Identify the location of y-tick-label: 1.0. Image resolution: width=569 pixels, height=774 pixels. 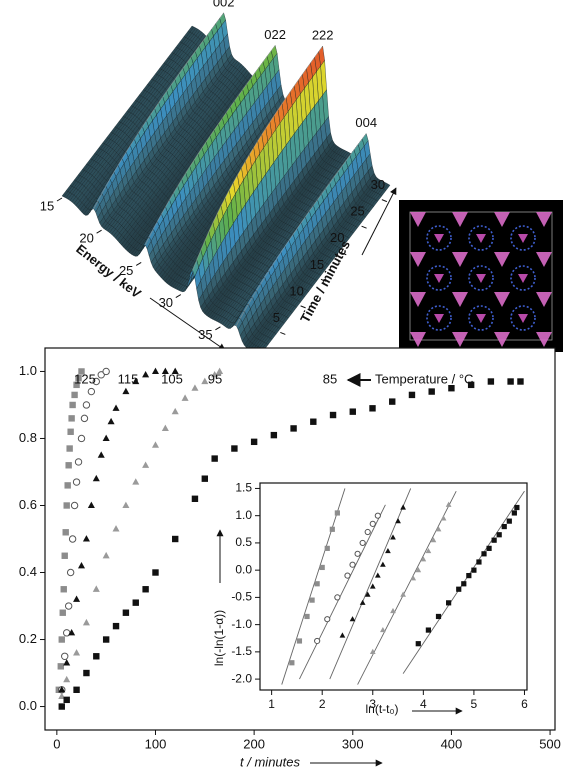
(28, 370).